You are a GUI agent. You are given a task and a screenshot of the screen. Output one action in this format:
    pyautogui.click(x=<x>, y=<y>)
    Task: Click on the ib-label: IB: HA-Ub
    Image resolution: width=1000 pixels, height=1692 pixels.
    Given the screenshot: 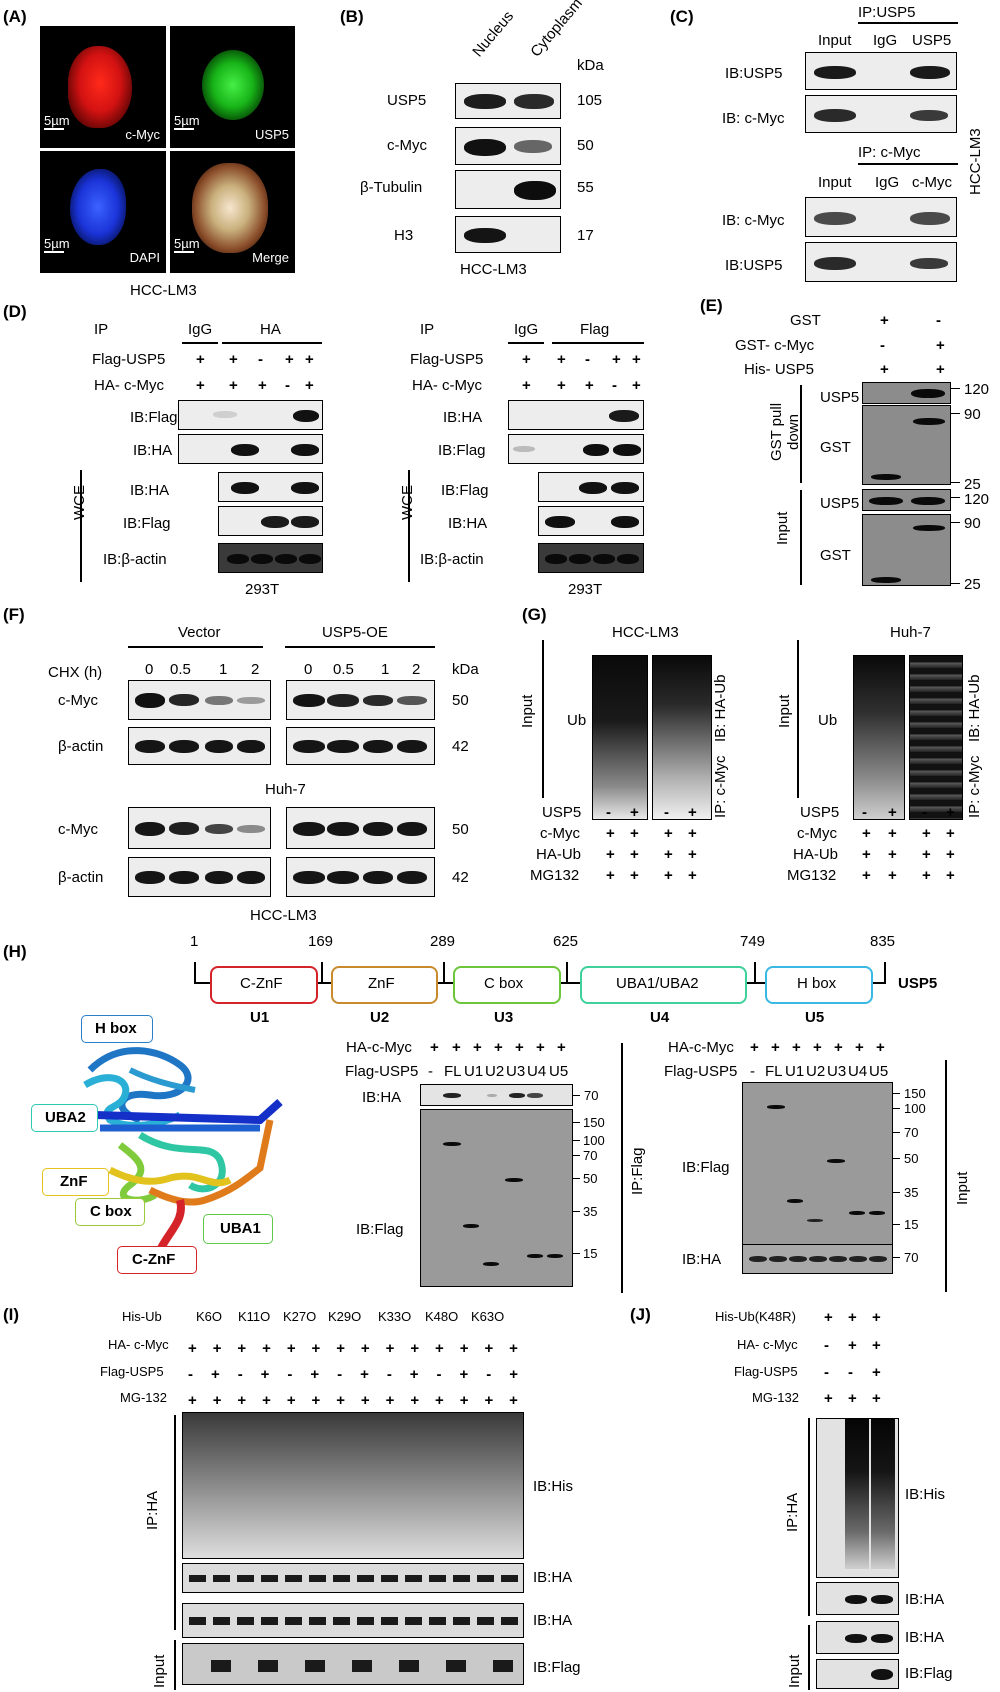 What is the action you would take?
    pyautogui.click(x=720, y=708)
    